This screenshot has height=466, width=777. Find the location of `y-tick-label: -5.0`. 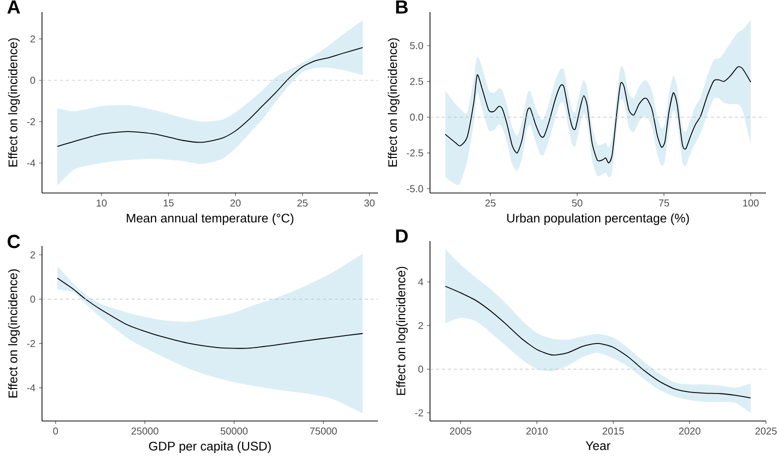

y-tick-label: -5.0 is located at coordinates (415, 188).